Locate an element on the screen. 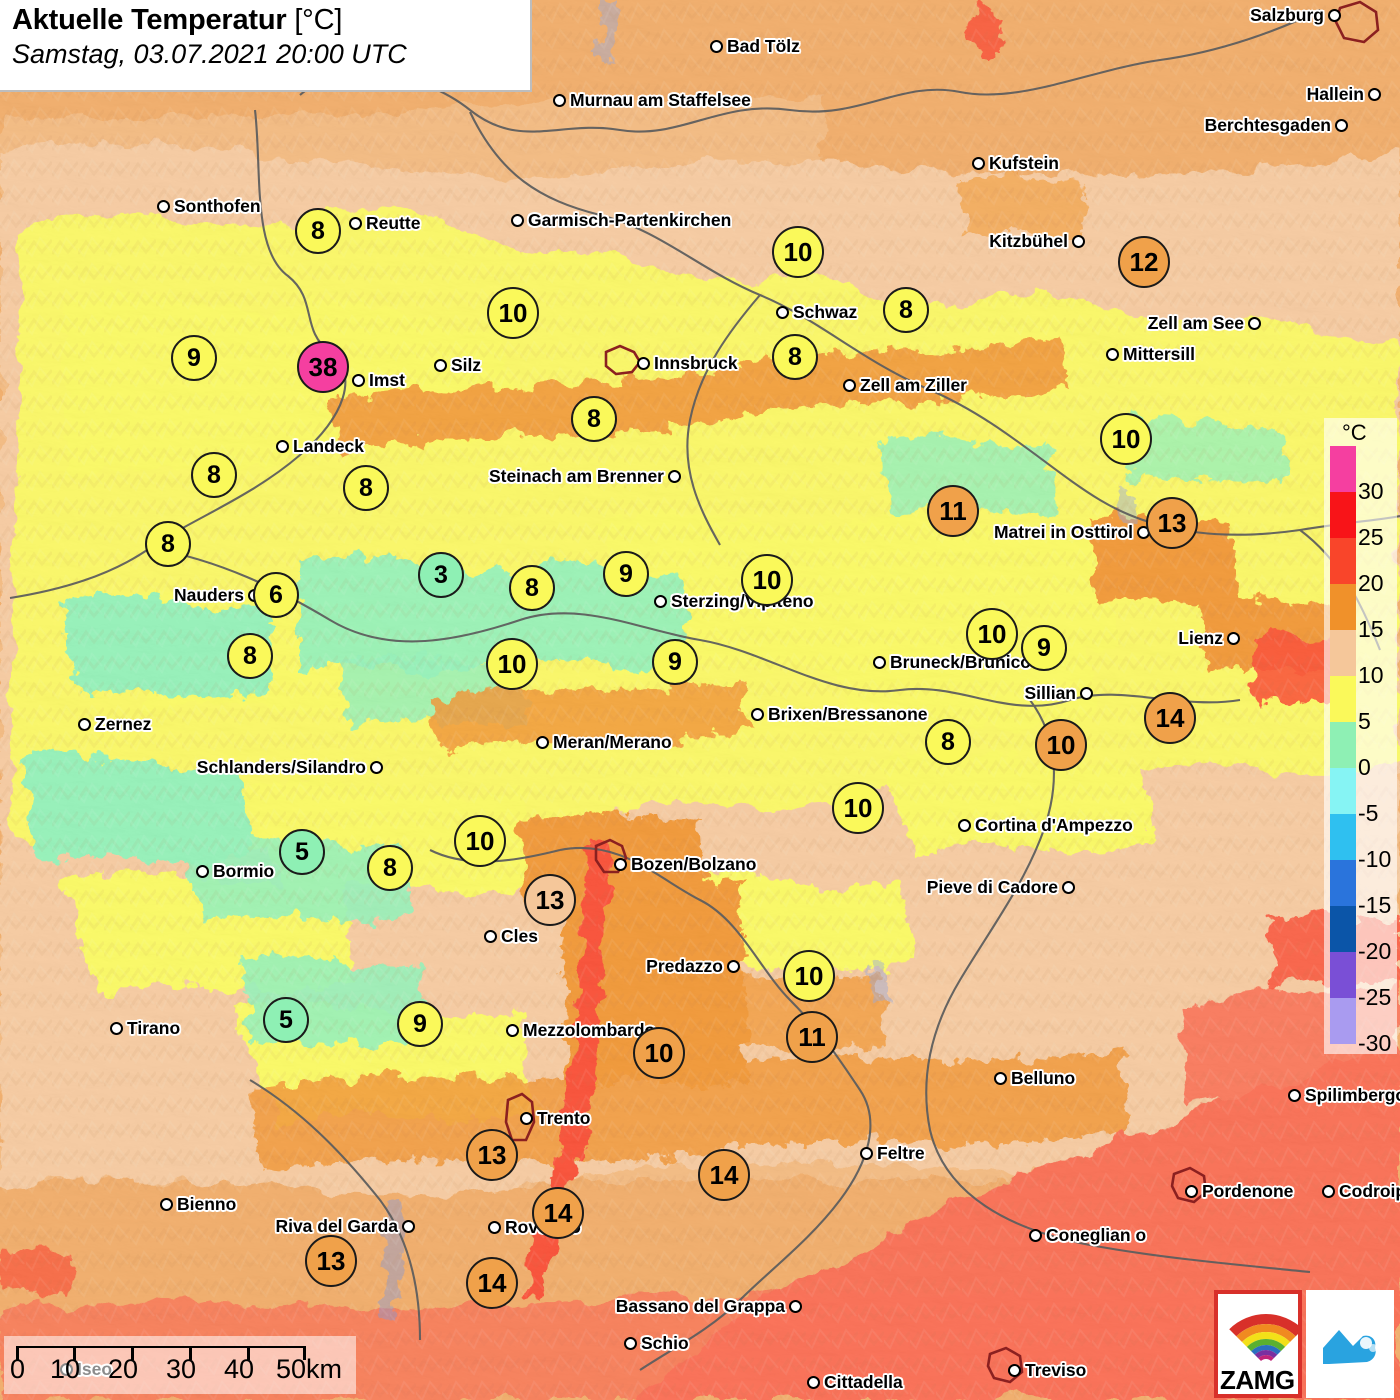 This screenshot has height=1400, width=1400. colorbar-tick: -30 is located at coordinates (1375, 1043).